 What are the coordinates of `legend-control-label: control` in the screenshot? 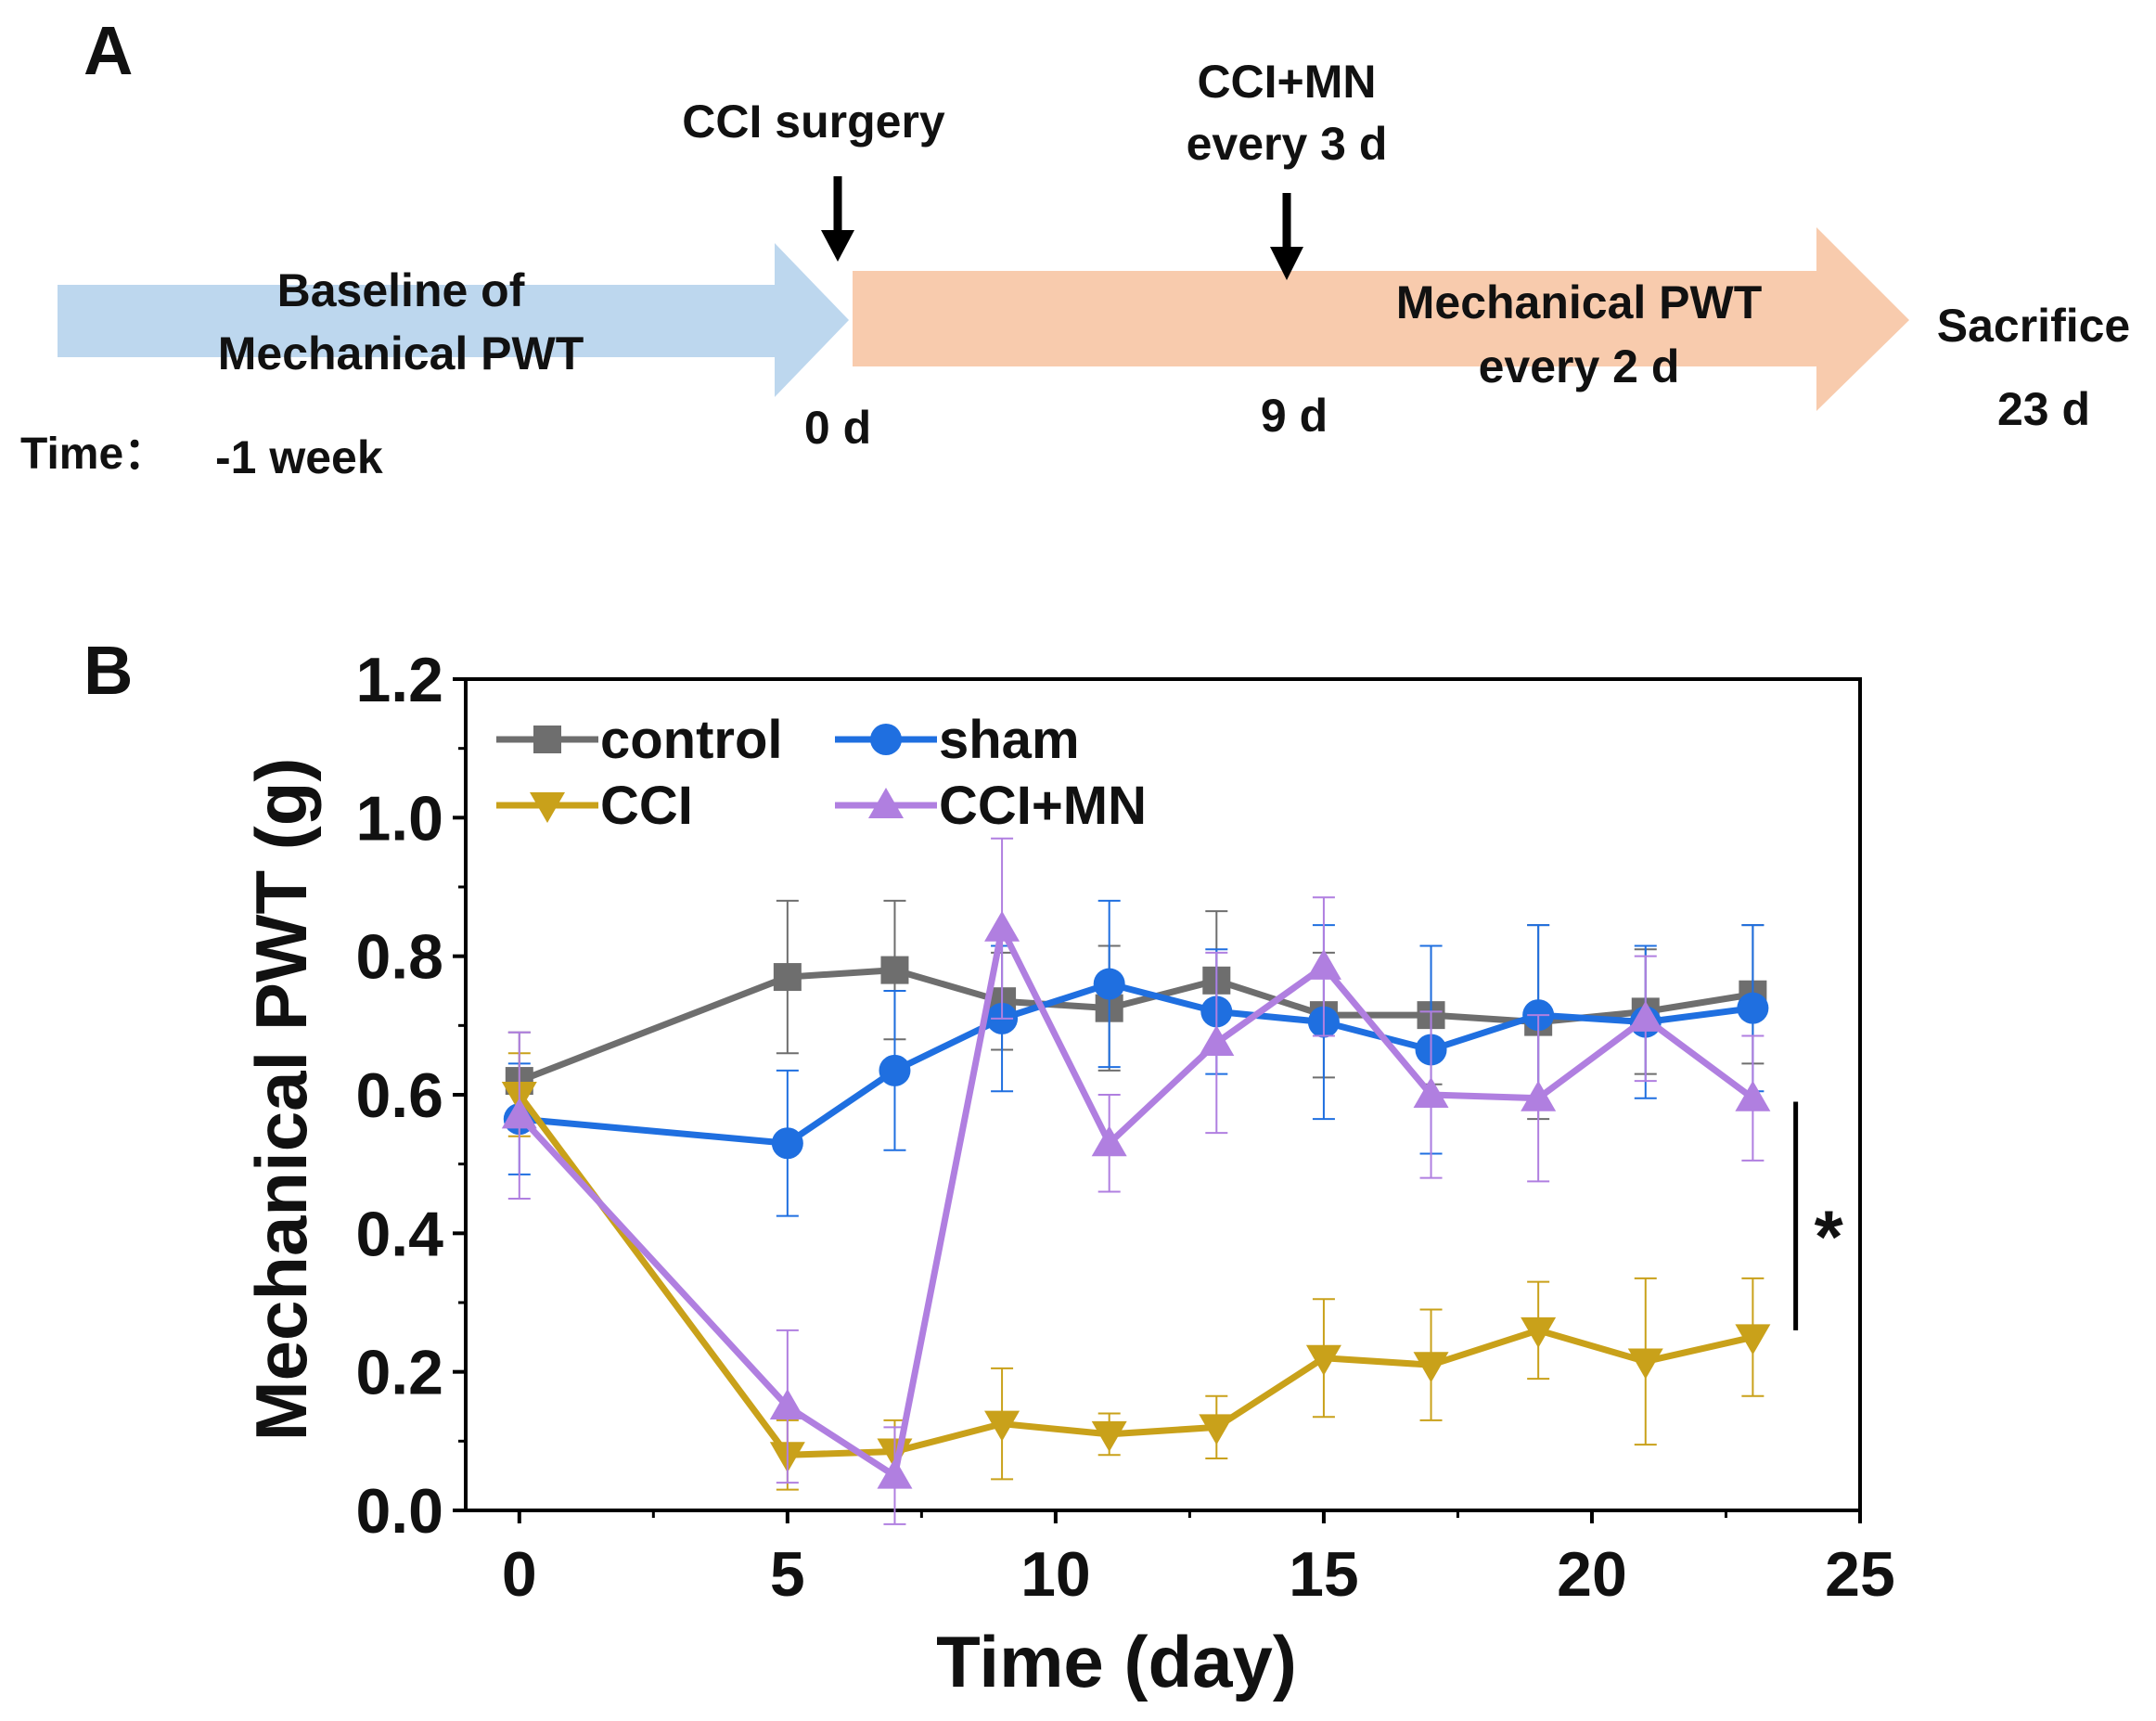 It's located at (691, 740).